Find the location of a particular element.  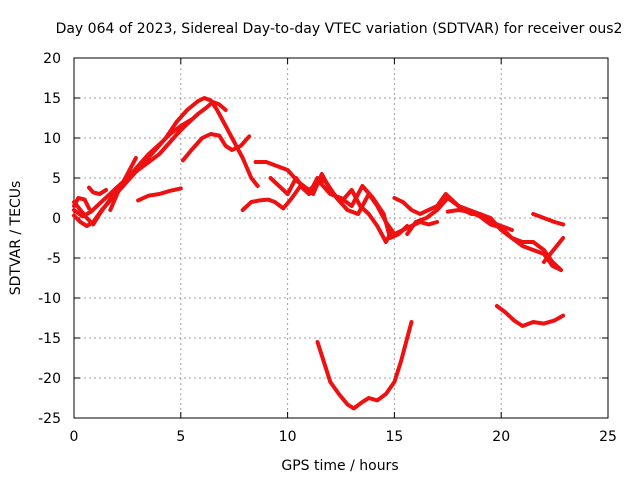

y-tick-label: -20 is located at coordinates (49, 379).